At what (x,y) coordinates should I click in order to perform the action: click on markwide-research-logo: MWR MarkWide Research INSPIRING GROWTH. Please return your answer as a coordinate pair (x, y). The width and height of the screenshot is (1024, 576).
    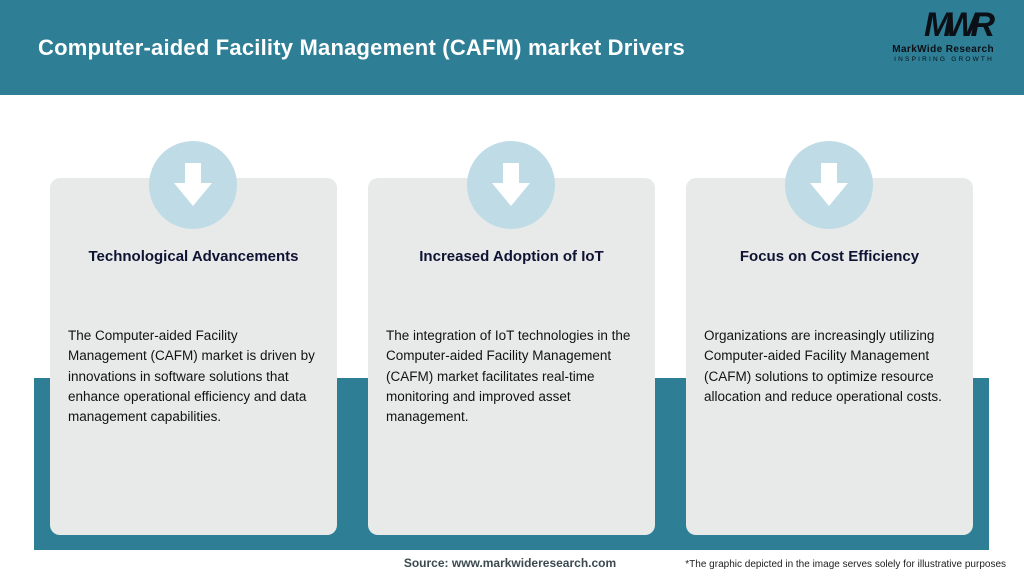
    Looking at the image, I should click on (943, 34).